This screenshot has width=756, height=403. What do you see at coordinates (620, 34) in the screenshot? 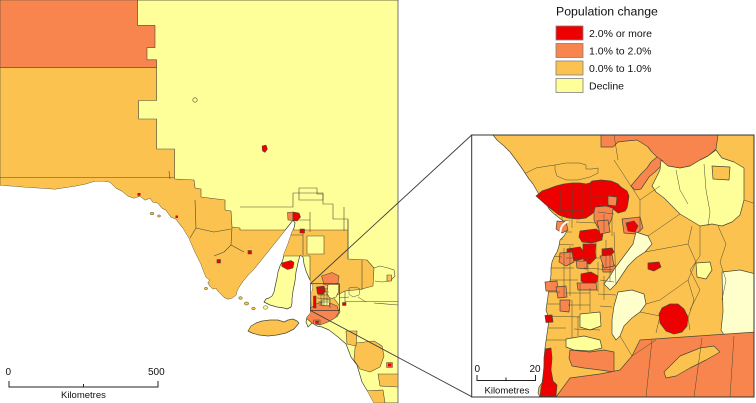
I see `svg-text: 2.0% or more` at bounding box center [620, 34].